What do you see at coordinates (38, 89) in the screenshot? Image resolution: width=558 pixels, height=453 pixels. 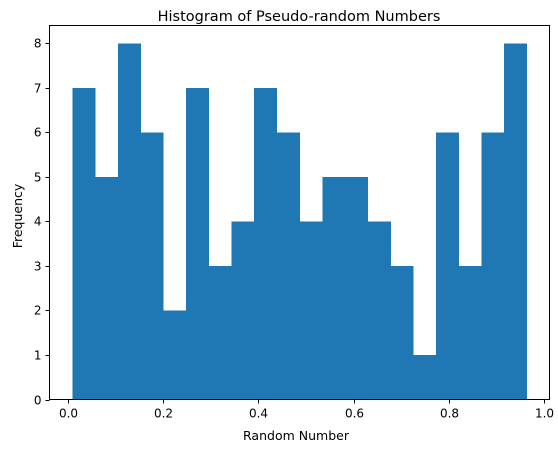 I see `y-tick-label: 7` at bounding box center [38, 89].